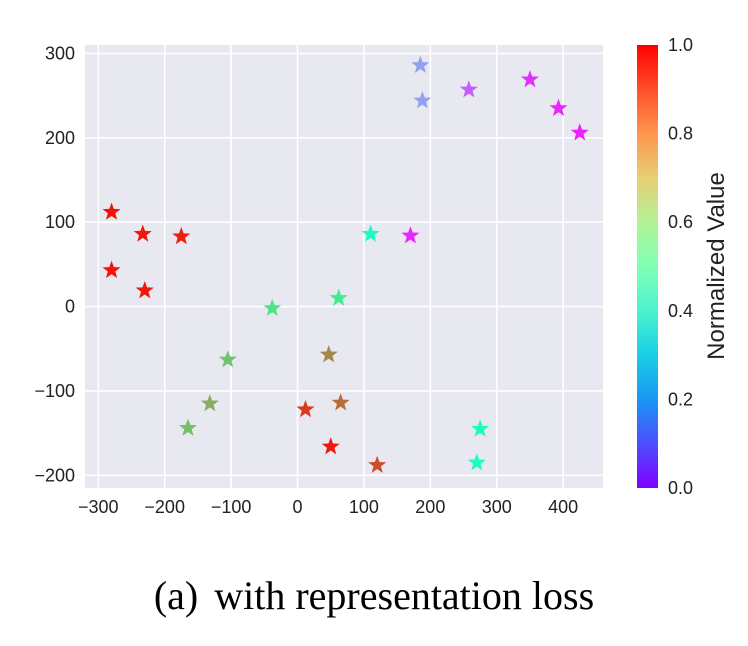 The width and height of the screenshot is (748, 646). I want to click on x-axis-ticks: −300 −200 −100 0 100 200 300 400, so click(328, 507).